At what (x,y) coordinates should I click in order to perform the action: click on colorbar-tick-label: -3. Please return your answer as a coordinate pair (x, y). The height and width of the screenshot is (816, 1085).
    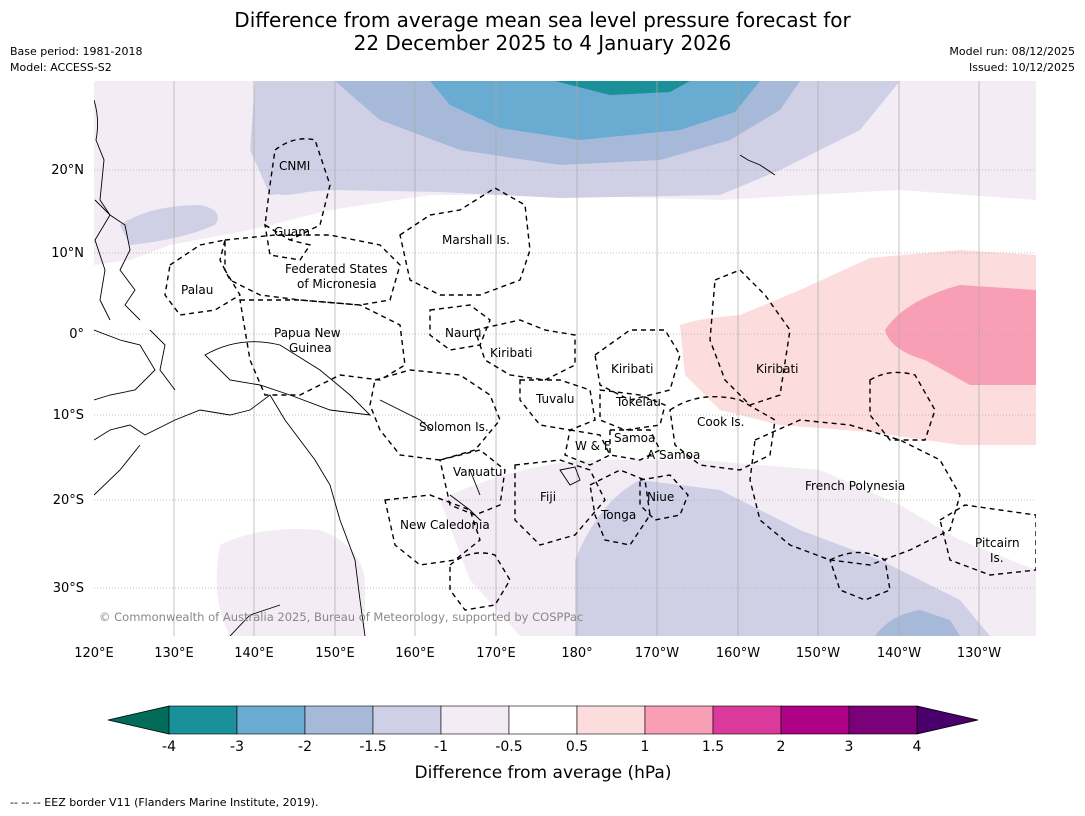
    Looking at the image, I should click on (237, 747).